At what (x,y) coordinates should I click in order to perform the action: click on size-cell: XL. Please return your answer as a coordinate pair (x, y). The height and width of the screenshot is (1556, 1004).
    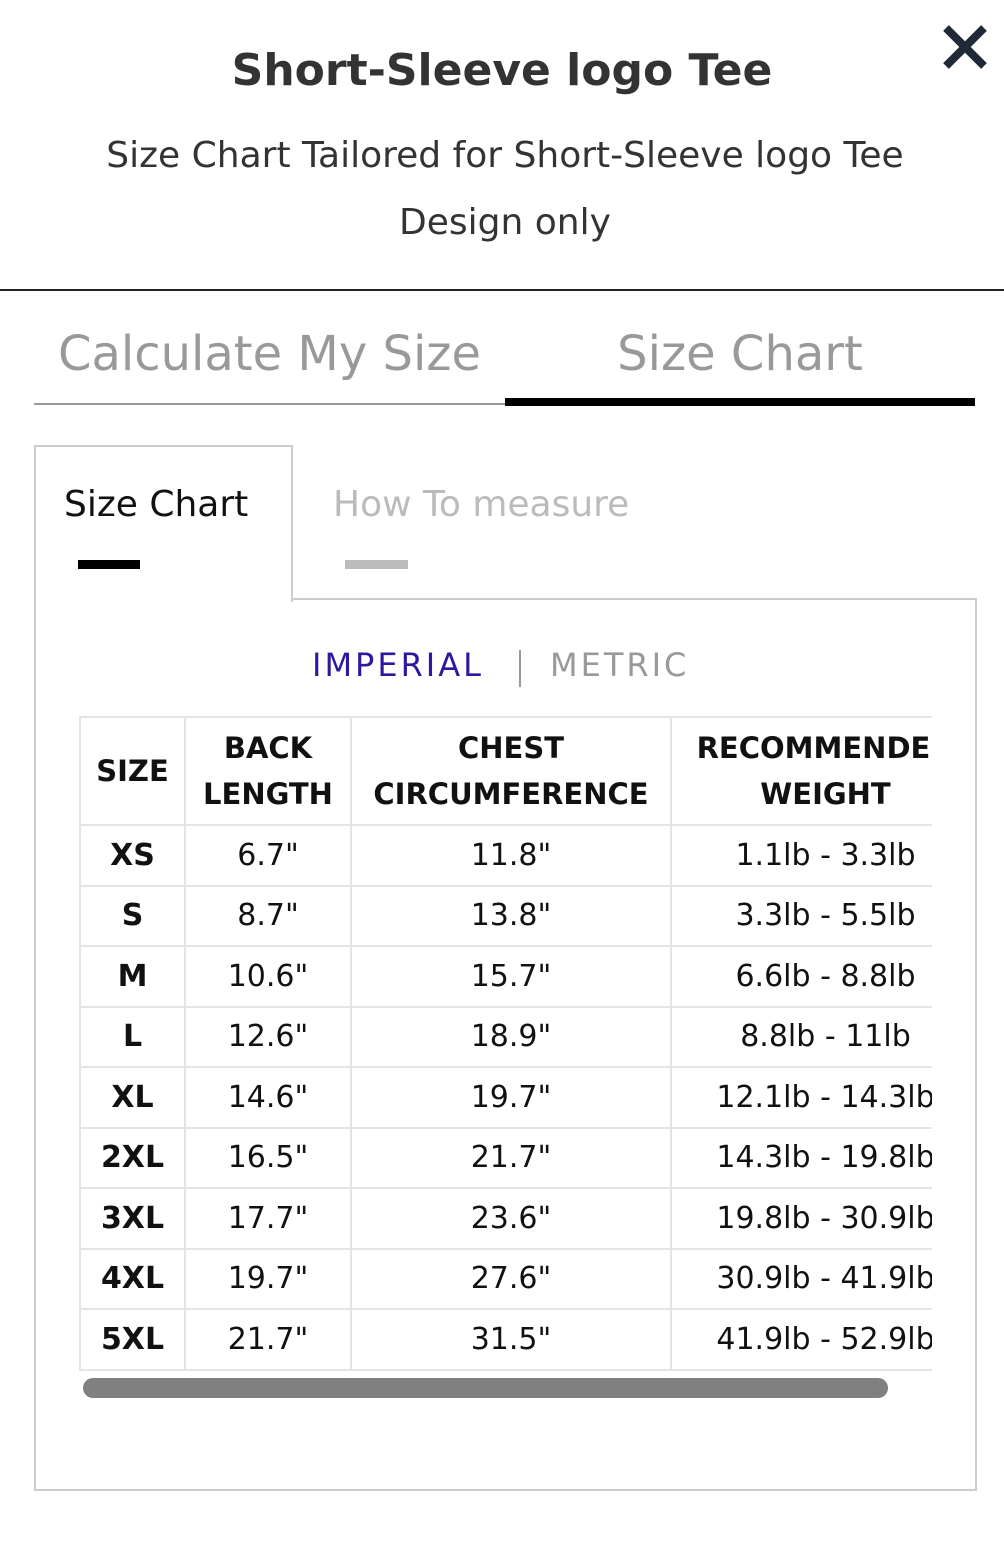
    Looking at the image, I should click on (132, 1097).